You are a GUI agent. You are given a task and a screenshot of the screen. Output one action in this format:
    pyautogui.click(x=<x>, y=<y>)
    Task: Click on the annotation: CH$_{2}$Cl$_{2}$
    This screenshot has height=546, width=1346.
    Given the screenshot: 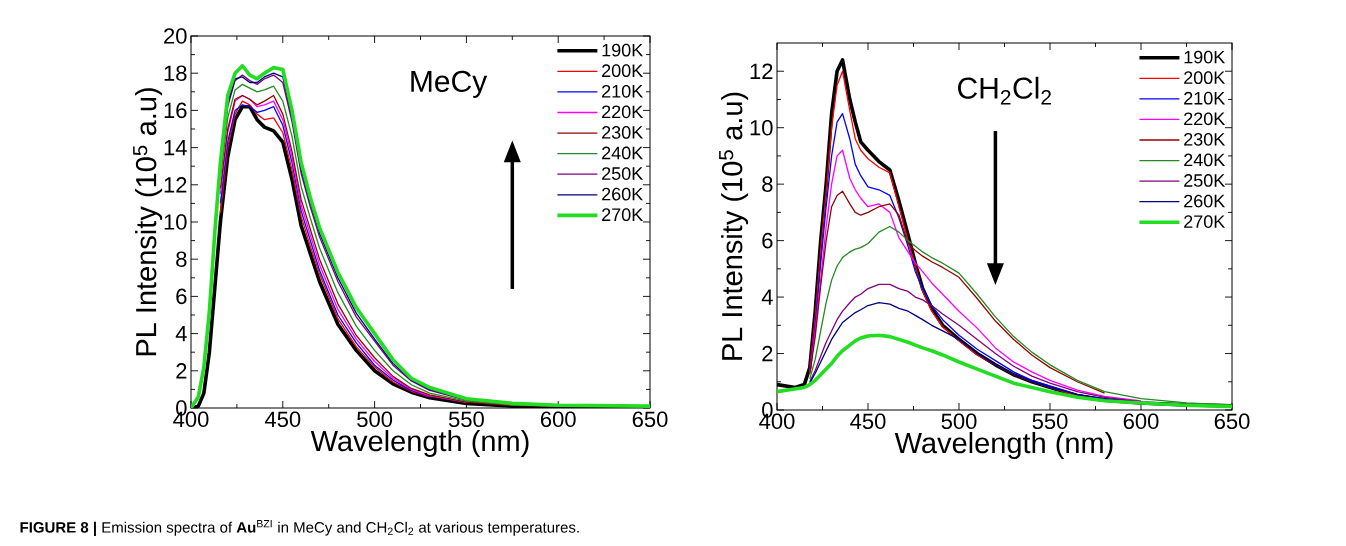 What is the action you would take?
    pyautogui.click(x=1004, y=90)
    